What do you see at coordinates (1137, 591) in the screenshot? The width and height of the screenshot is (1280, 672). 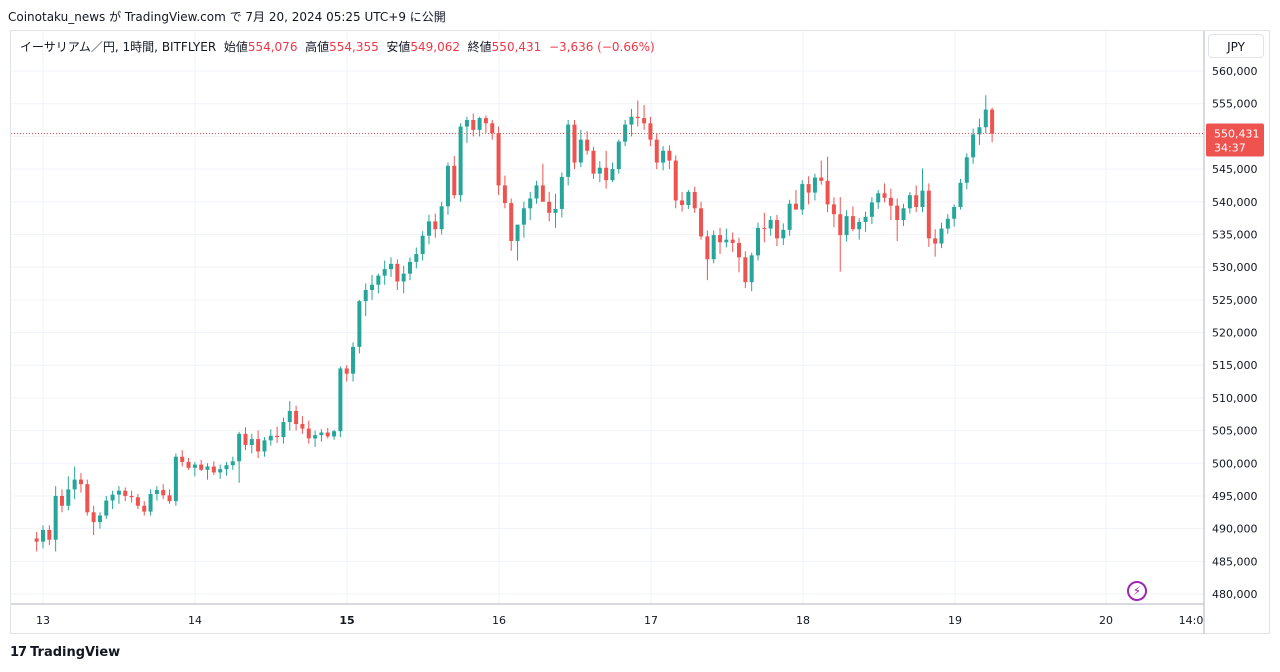 I see `lightning-icon: ⚡` at bounding box center [1137, 591].